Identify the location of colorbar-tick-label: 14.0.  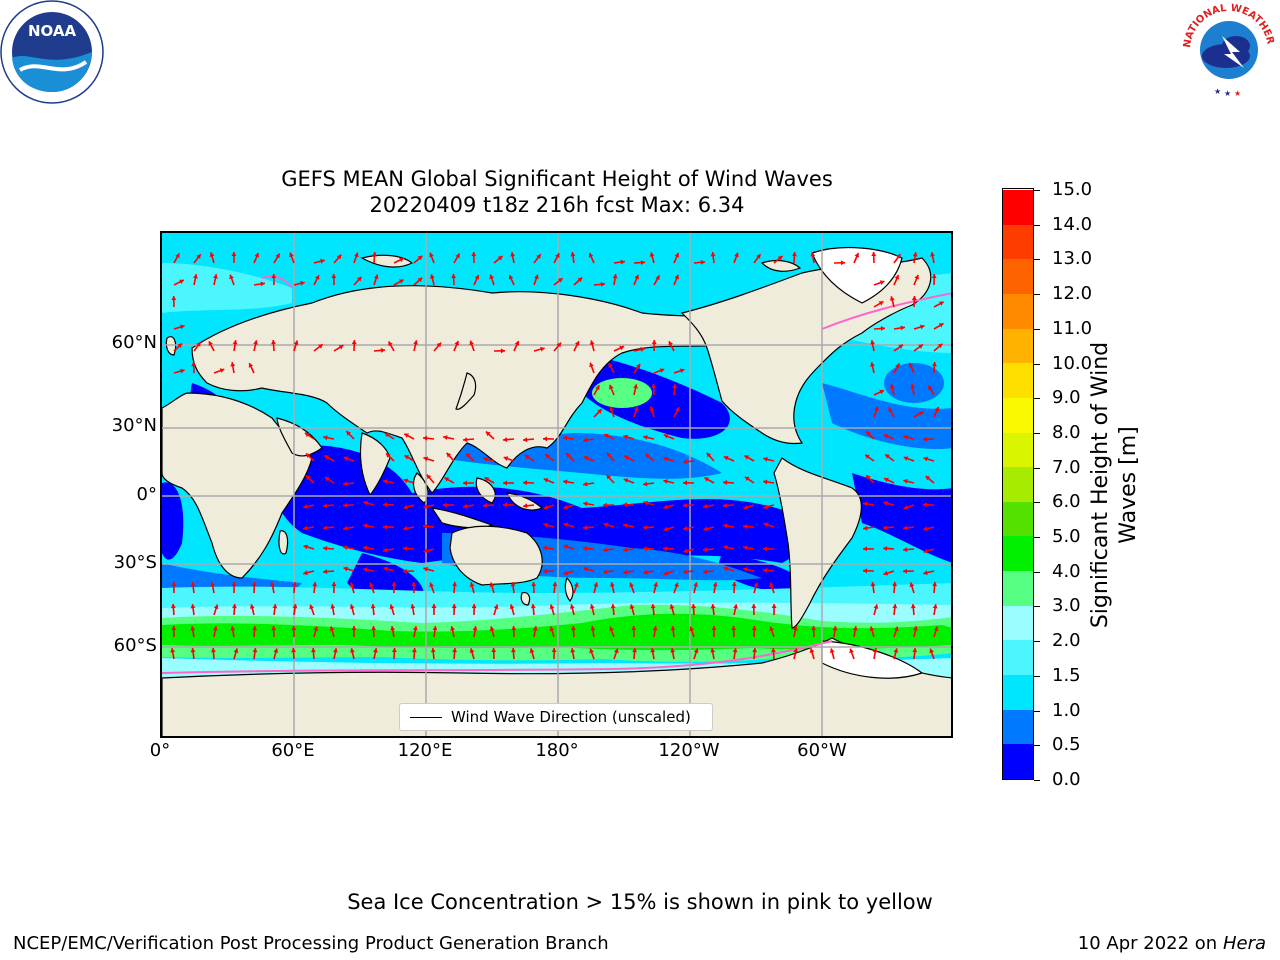
(1072, 224).